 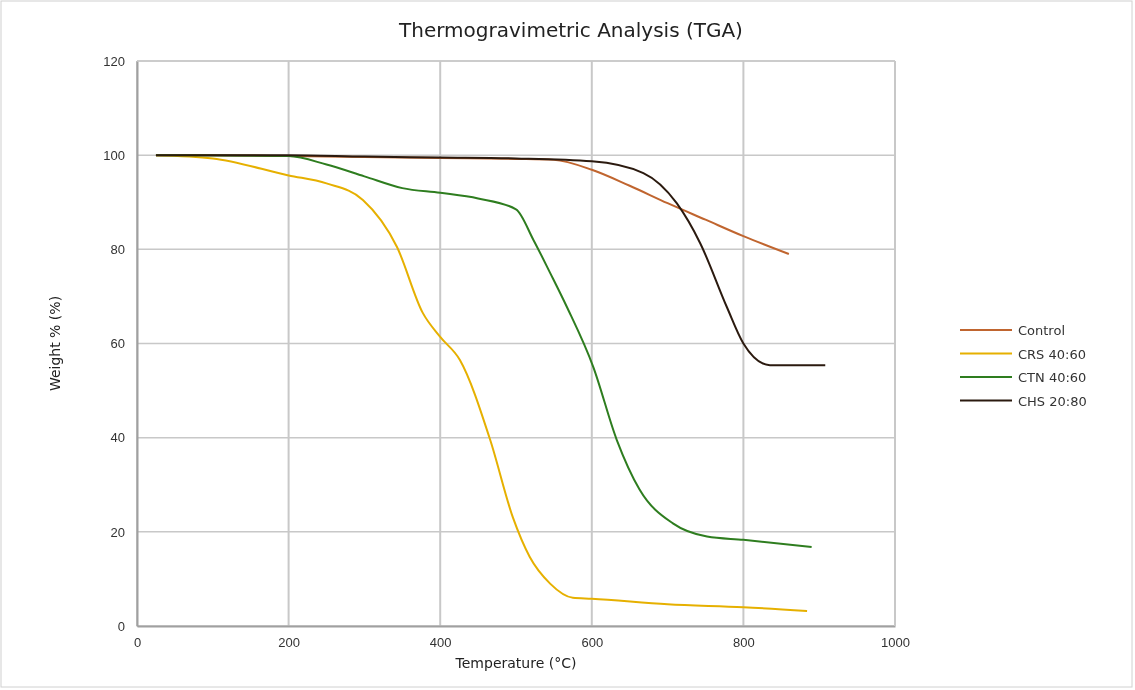 What do you see at coordinates (114, 155) in the screenshot?
I see `y-tick-label: 100` at bounding box center [114, 155].